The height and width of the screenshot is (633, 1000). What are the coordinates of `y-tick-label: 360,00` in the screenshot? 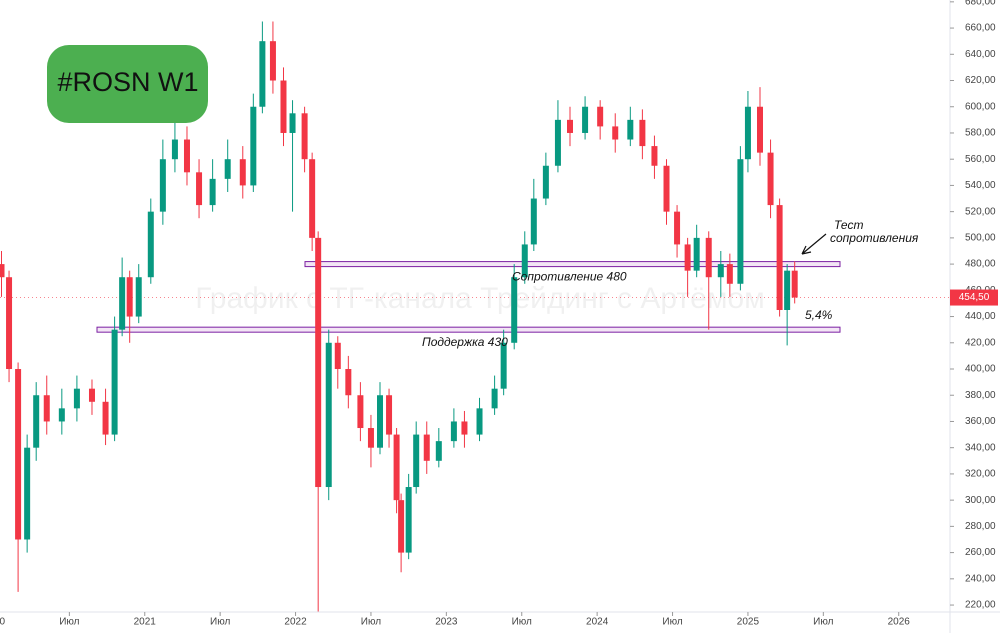 It's located at (980, 421).